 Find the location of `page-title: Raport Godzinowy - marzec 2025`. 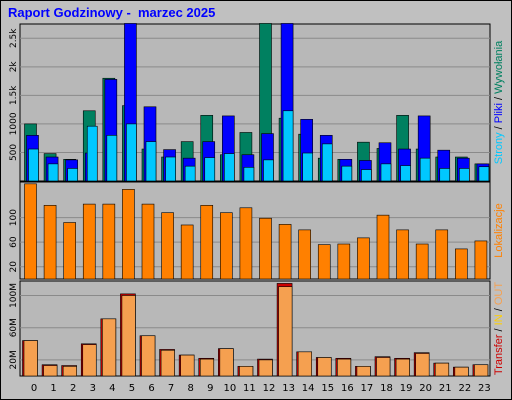

page-title: Raport Godzinowy - marzec 2025 is located at coordinates (112, 12).